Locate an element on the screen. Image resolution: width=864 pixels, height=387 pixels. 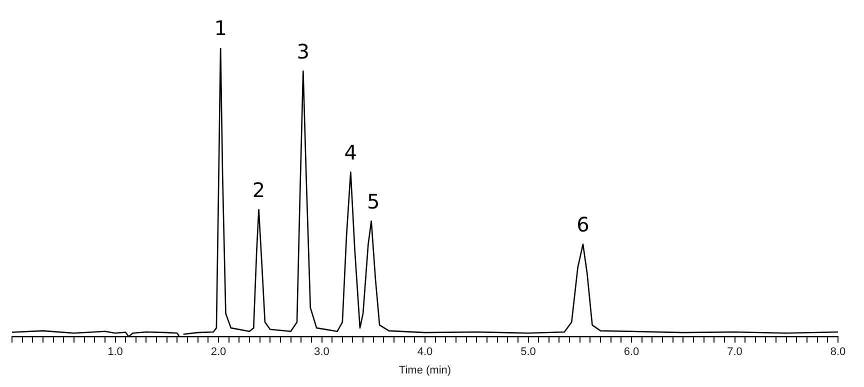
x-tick-label: 4.0 is located at coordinates (425, 352).